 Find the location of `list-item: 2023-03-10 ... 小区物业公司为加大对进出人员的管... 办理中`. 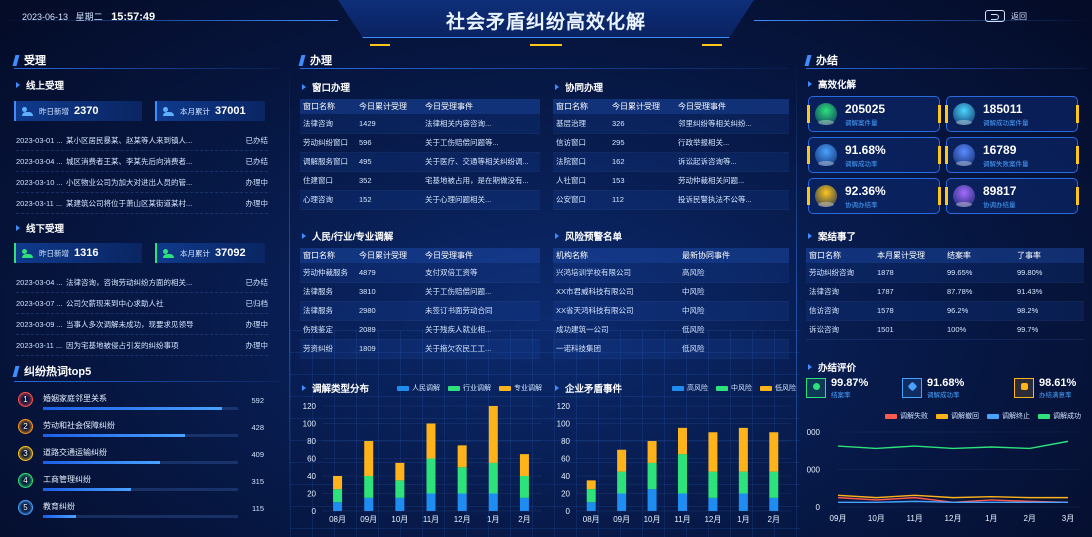

list-item: 2023-03-10 ... 小区物业公司为加大对进出人员的管... 办理中 is located at coordinates (142, 182).